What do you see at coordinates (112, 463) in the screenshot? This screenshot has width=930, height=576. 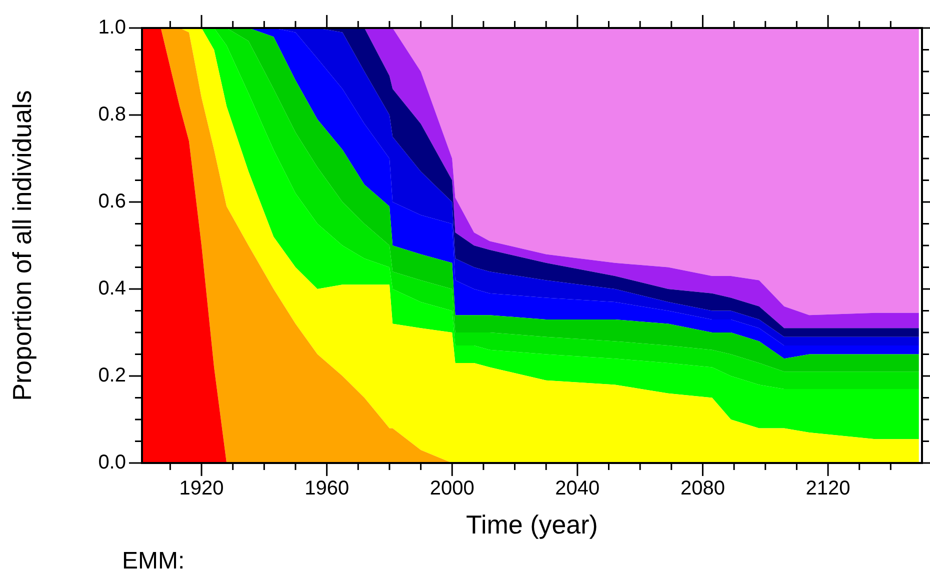 I see `y-tick-label: 0.0` at bounding box center [112, 463].